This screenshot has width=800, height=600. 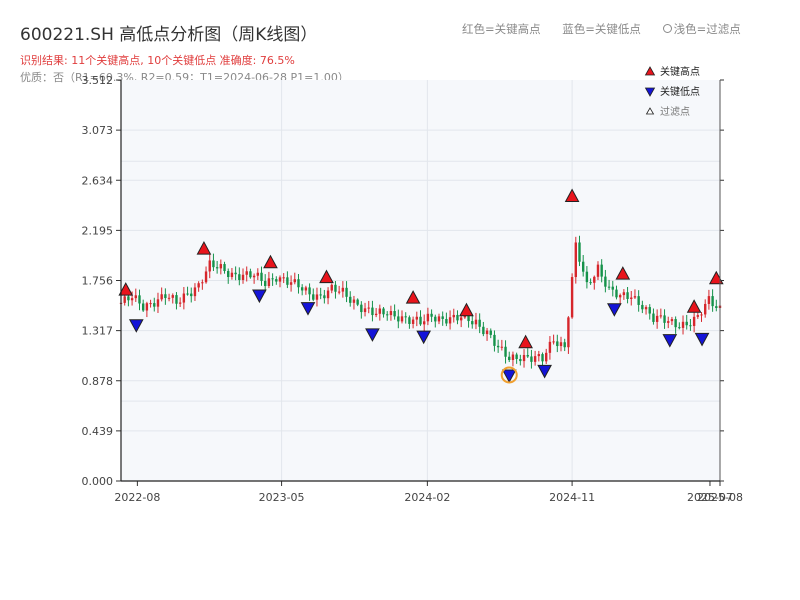 I want to click on caption-light: 浅色=过滤点, so click(x=707, y=29).